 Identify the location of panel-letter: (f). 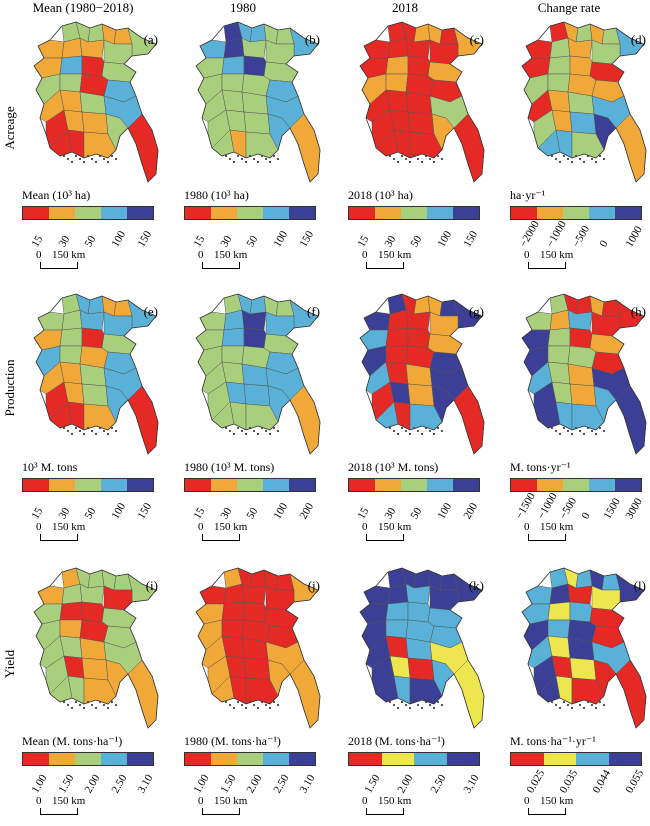
(313, 311).